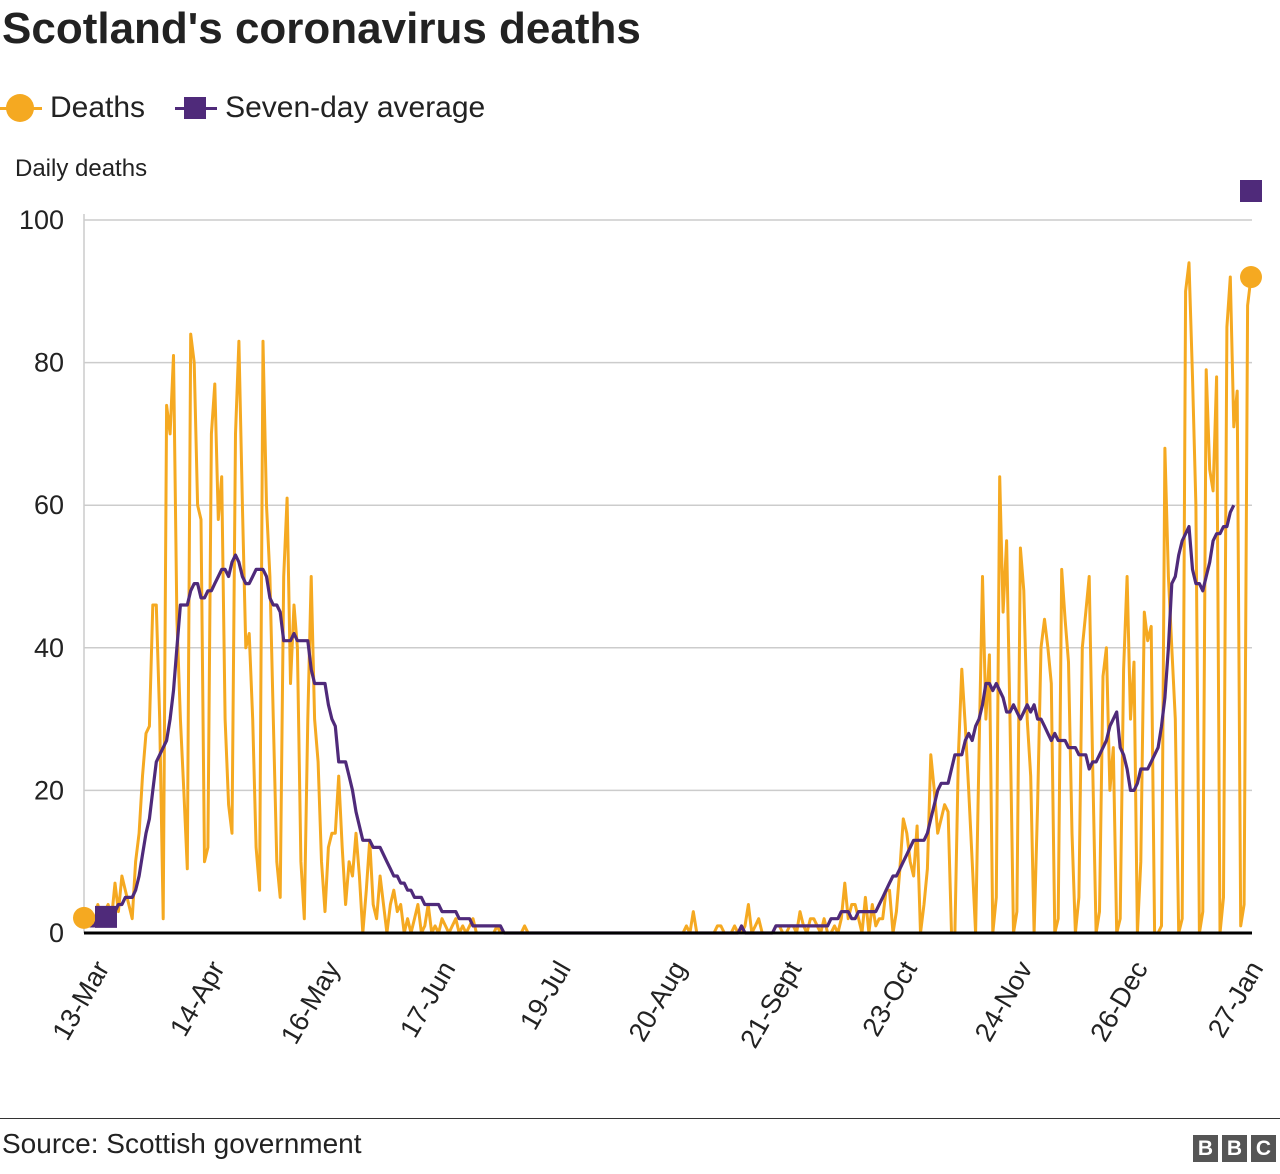 This screenshot has height=1174, width=1280. Describe the element at coordinates (1119, 1001) in the screenshot. I see `x-tick-label: 26-Dec` at that location.